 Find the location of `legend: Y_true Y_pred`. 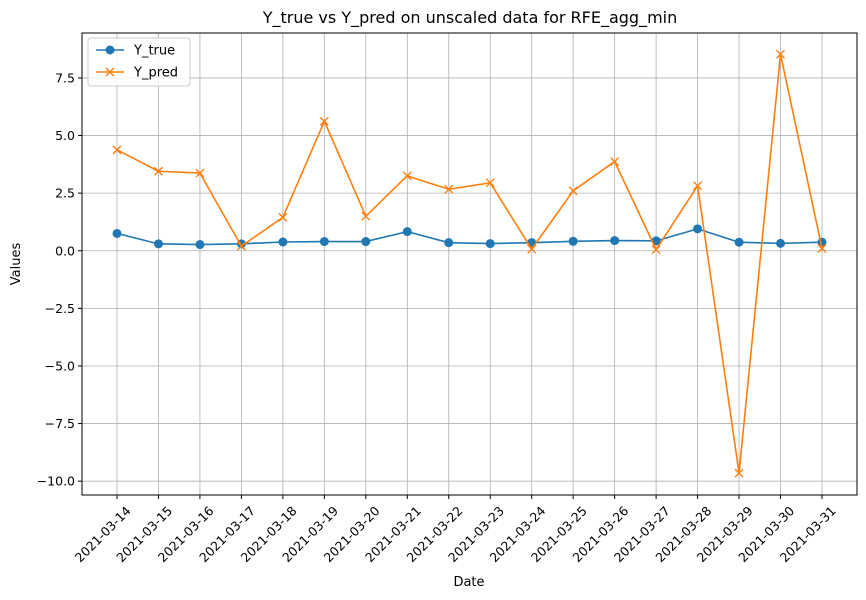

legend: Y_true Y_pred is located at coordinates (139, 62).